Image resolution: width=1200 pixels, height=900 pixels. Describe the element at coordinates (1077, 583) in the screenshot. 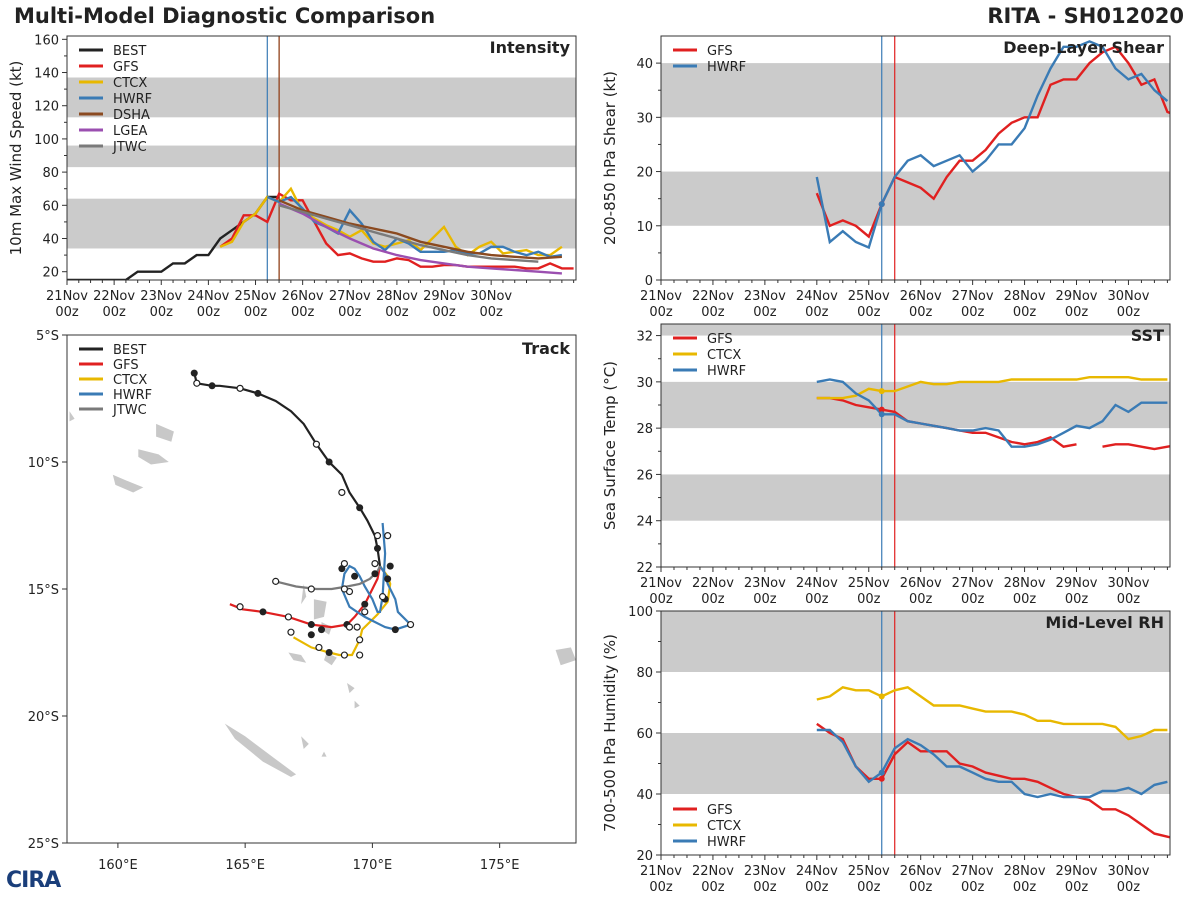

I see `sst-xtick-label-day: 29Nov` at that location.